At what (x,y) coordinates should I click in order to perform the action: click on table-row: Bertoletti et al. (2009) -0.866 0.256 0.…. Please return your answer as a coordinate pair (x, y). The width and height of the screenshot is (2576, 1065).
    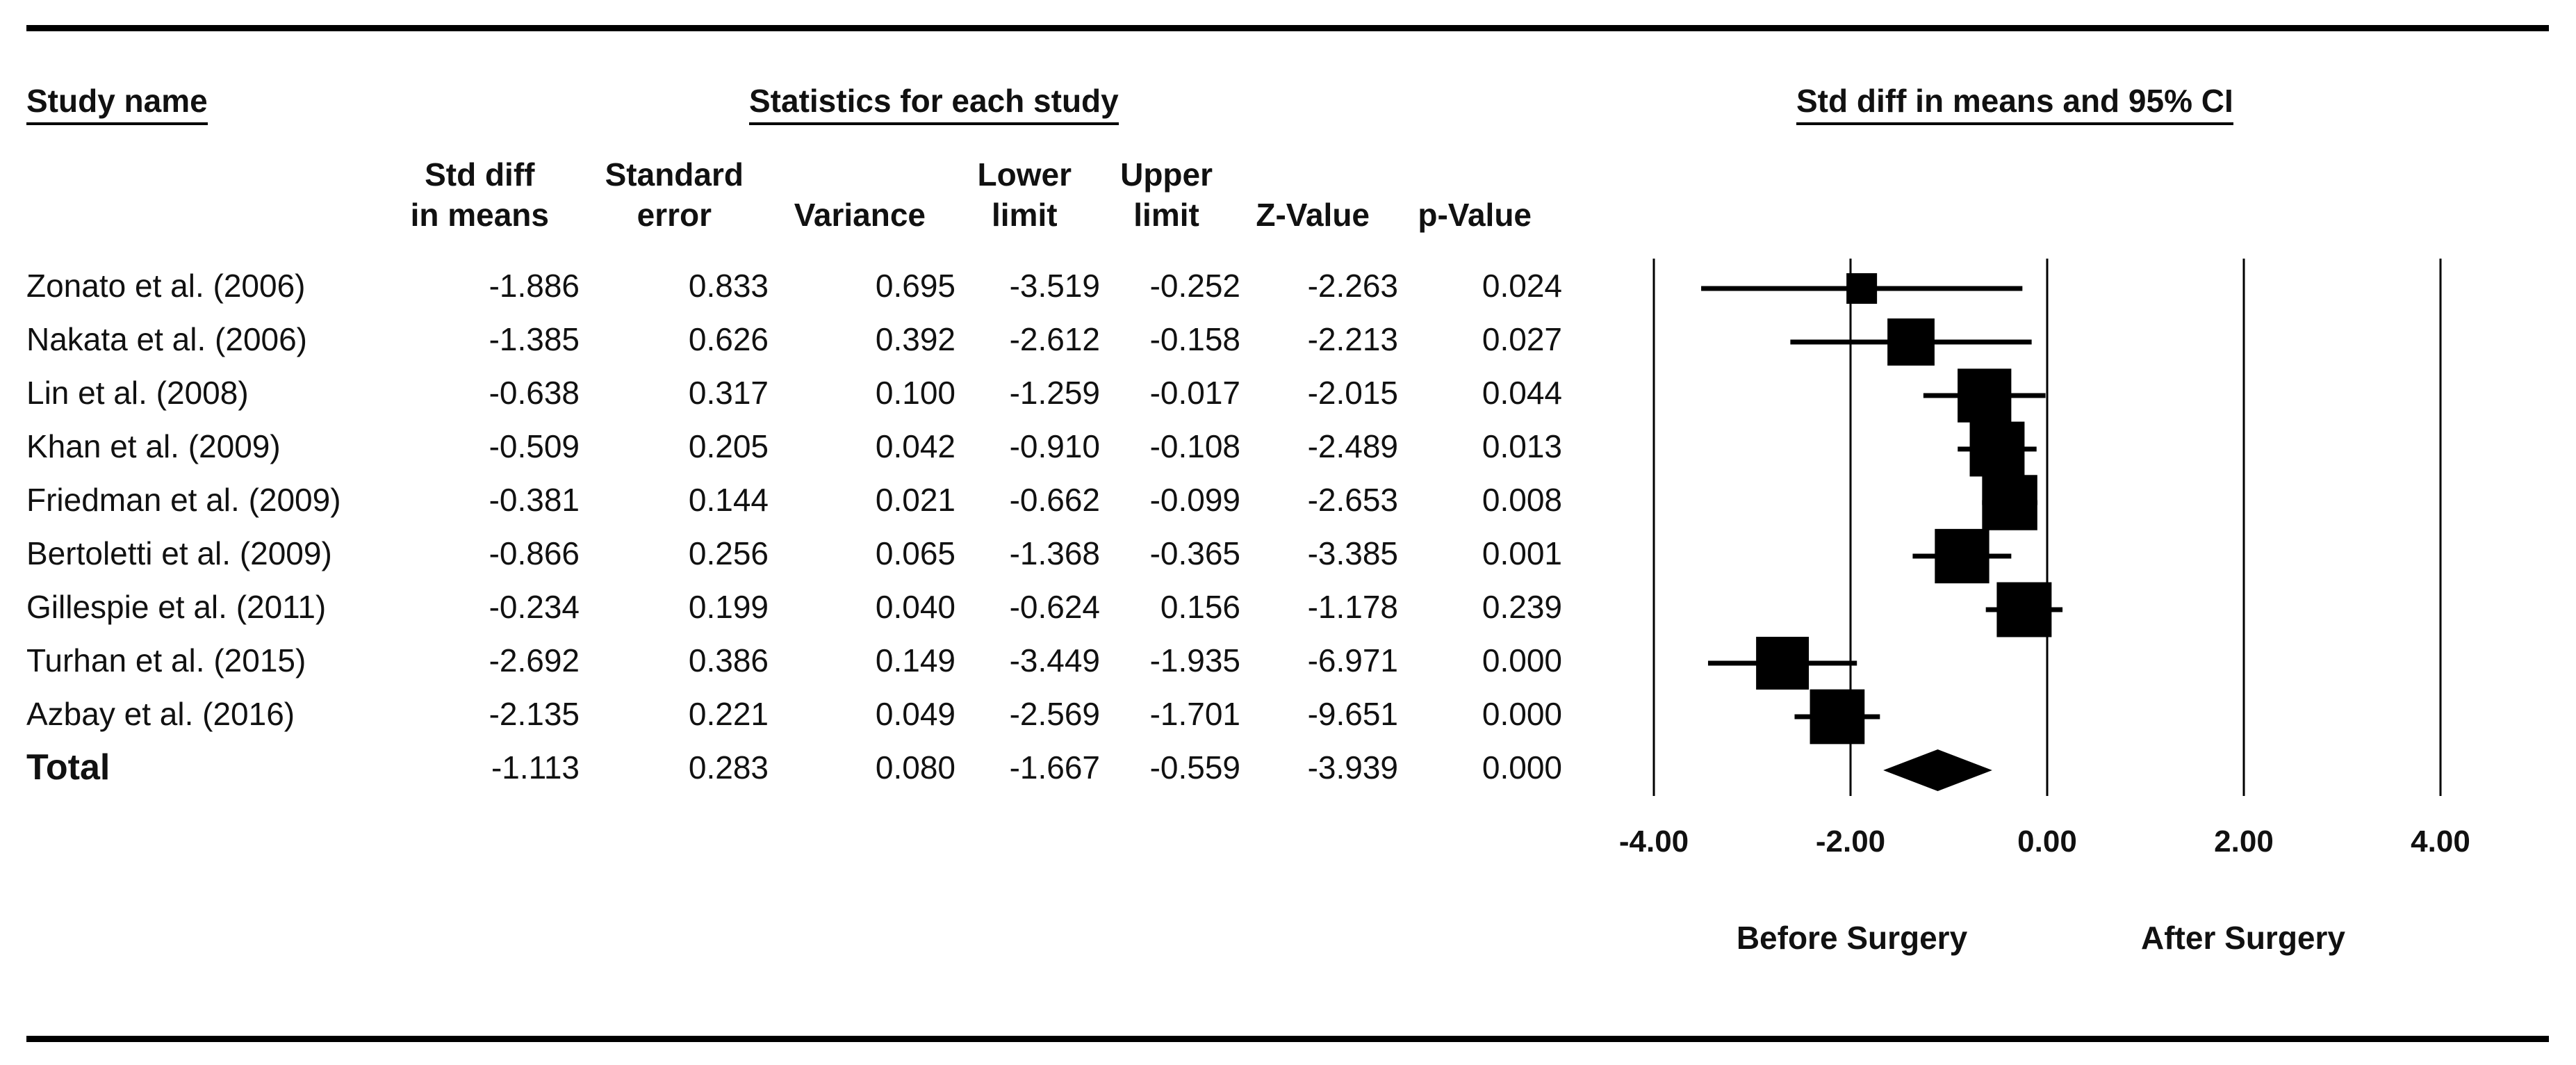
    Looking at the image, I should click on (794, 553).